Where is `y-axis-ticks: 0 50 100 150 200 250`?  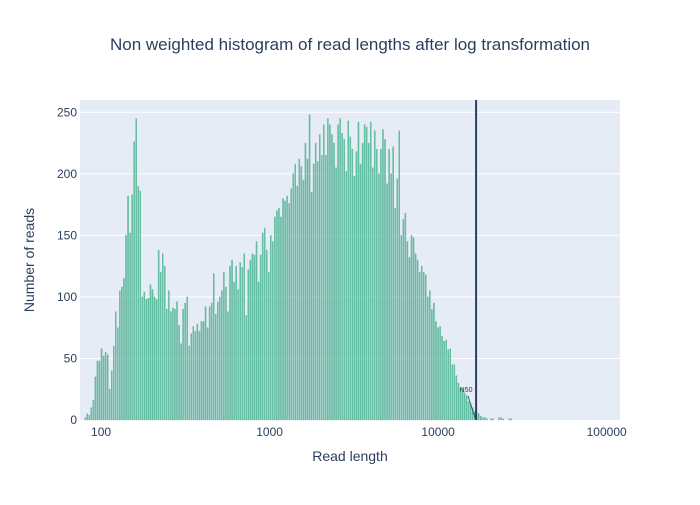 y-axis-ticks: 0 50 100 150 200 250 is located at coordinates (67, 266).